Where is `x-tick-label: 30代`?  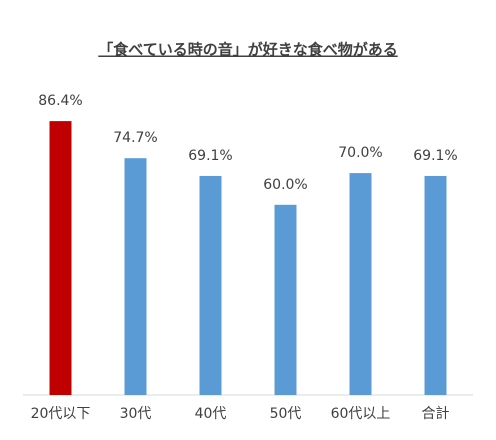
x-tick-label: 30代 is located at coordinates (136, 414).